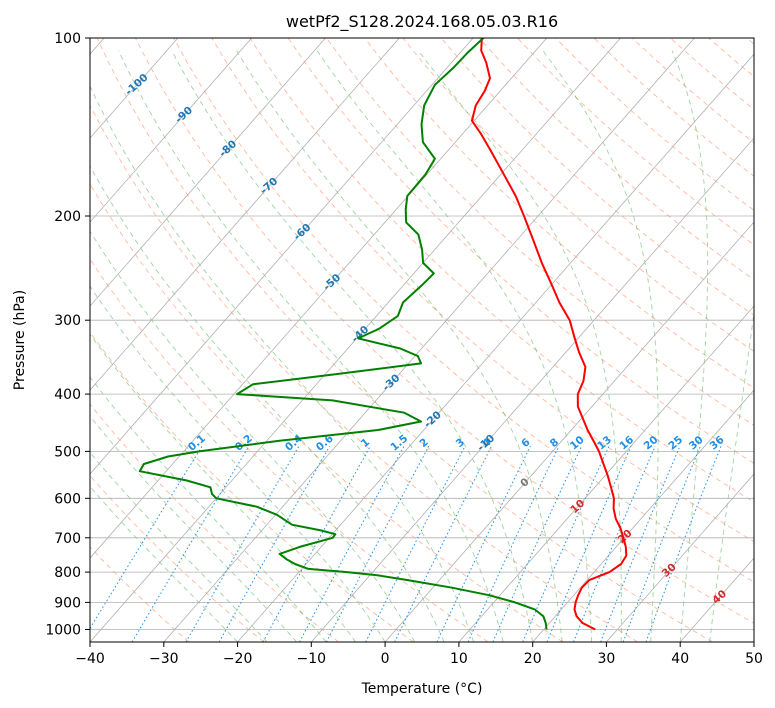 The width and height of the screenshot is (775, 708). What do you see at coordinates (459, 659) in the screenshot?
I see `x-tick-label: 10` at bounding box center [459, 659].